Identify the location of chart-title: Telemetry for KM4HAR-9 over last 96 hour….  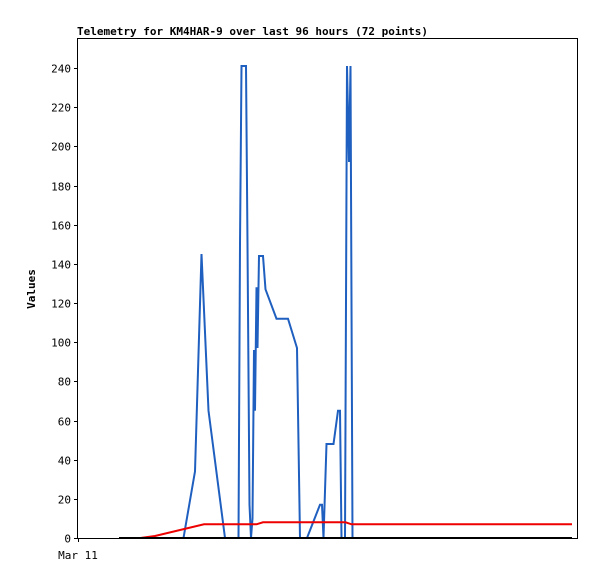
(252, 31).